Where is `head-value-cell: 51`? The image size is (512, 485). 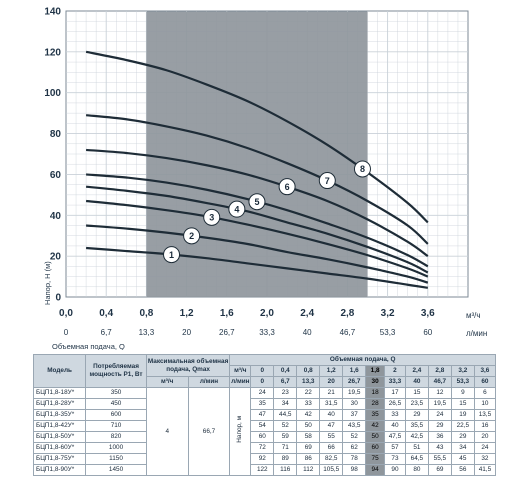 head-value-cell: 51 is located at coordinates (416, 448).